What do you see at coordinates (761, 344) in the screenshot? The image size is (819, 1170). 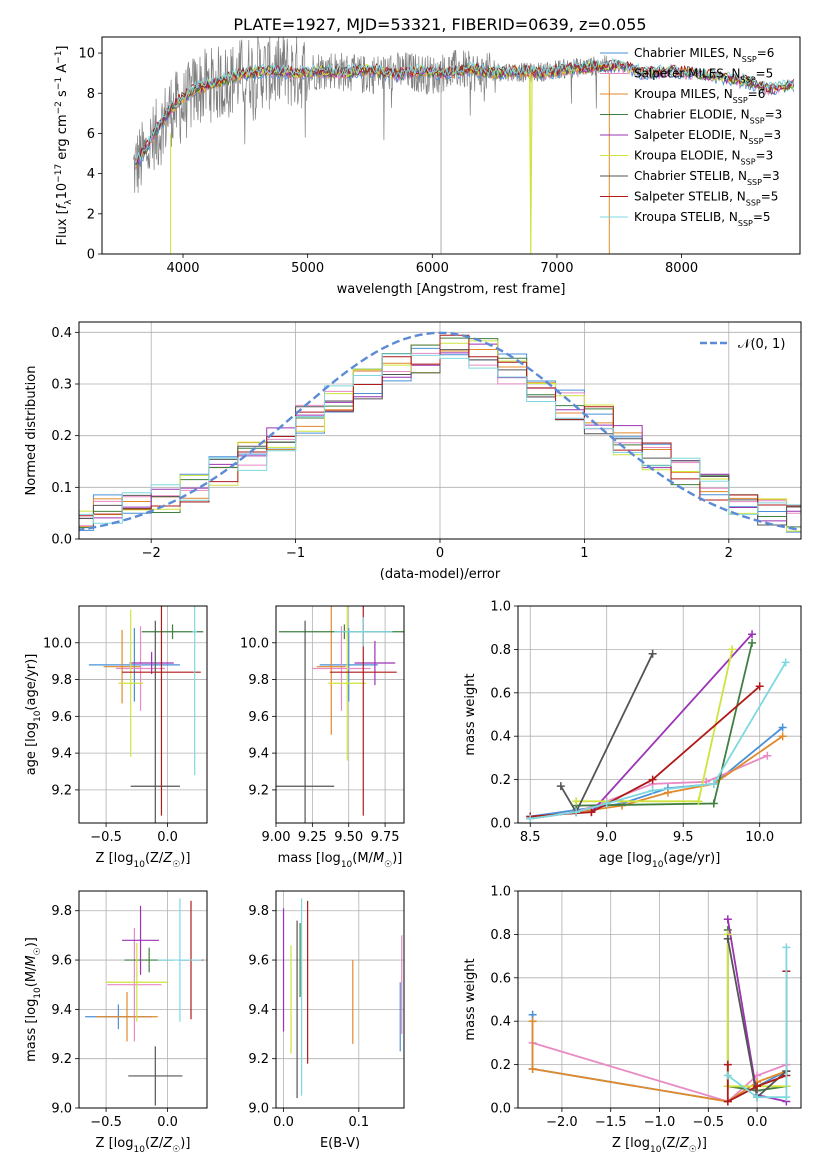 I see `legend-entry: 𝒩(0, 1)` at bounding box center [761, 344].